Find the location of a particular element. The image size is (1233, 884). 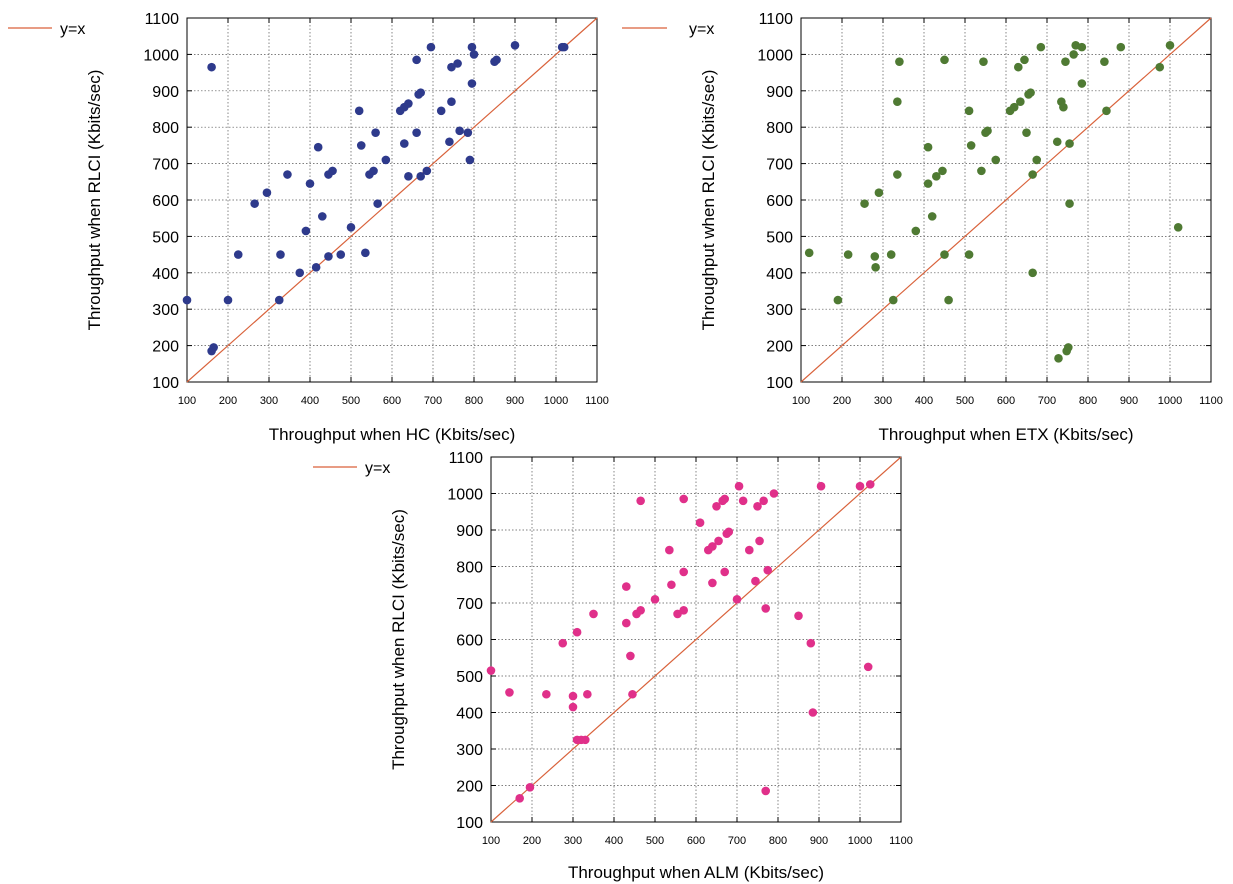

y-tick-label: 700 is located at coordinates (779, 165).